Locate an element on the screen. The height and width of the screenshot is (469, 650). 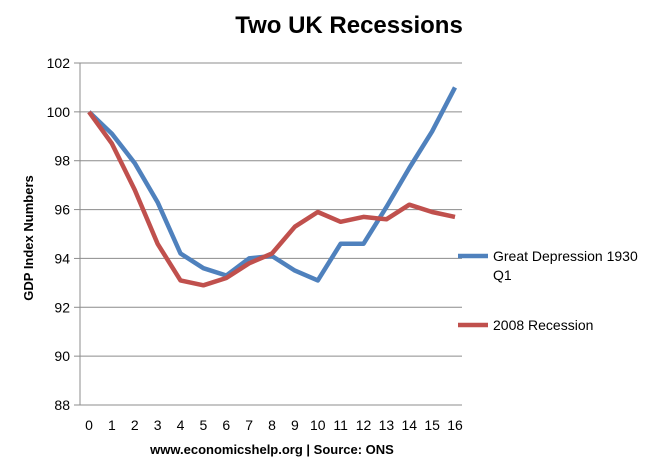
x-axis-label: www.economicshelp.org | Source: ONS is located at coordinates (271, 449).